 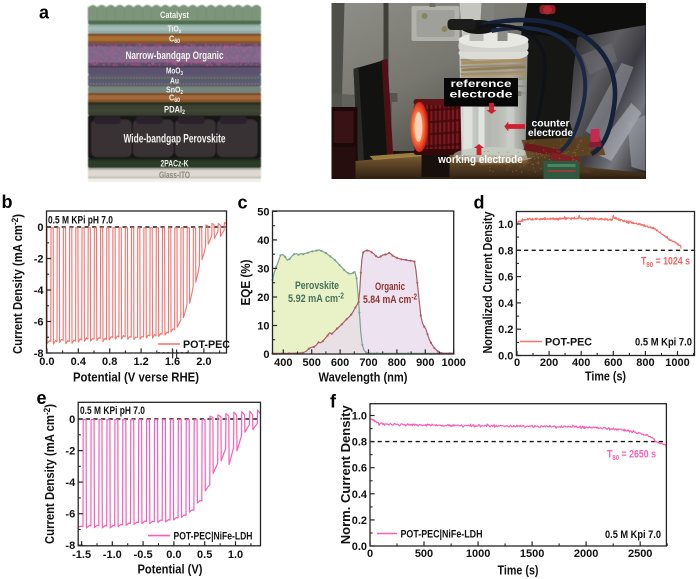 I want to click on svg-text: 2500, so click(x=640, y=554).